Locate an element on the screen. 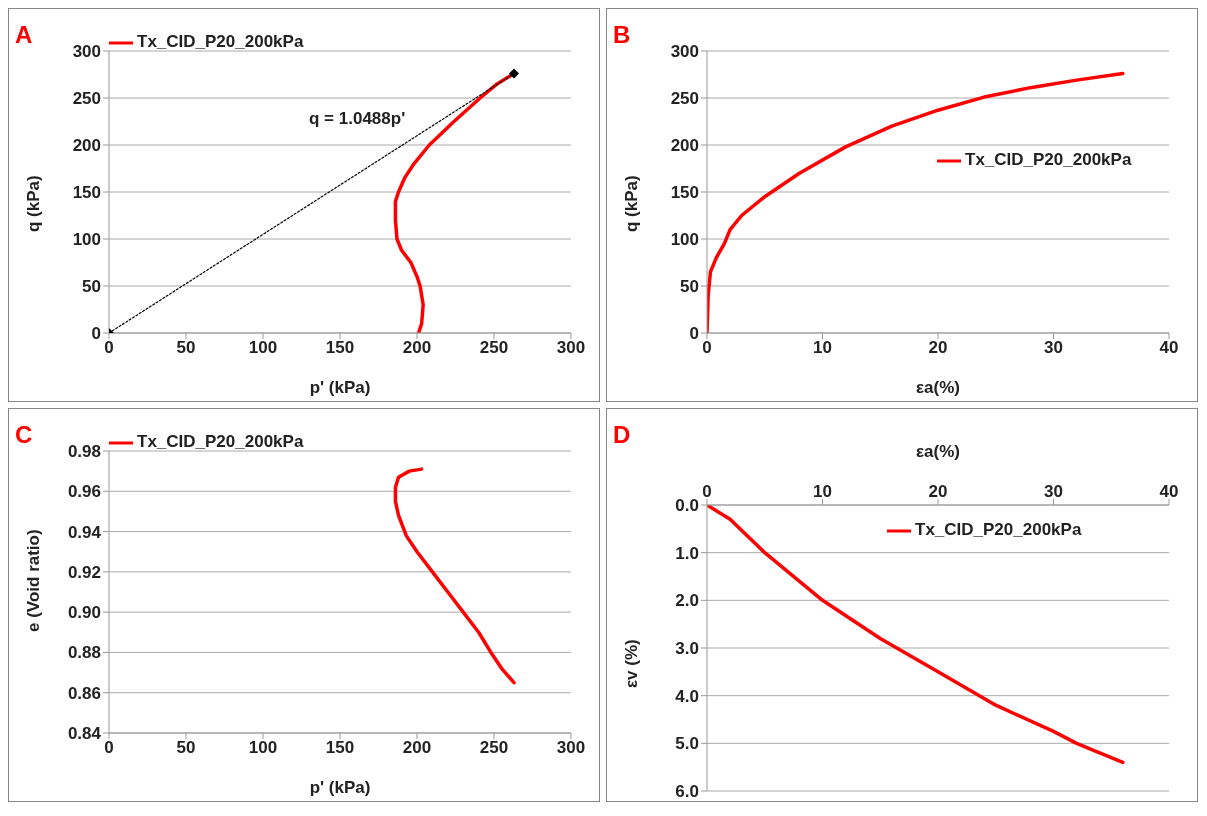 The width and height of the screenshot is (1207, 816). y-tick-label: 5.0 is located at coordinates (687, 744).